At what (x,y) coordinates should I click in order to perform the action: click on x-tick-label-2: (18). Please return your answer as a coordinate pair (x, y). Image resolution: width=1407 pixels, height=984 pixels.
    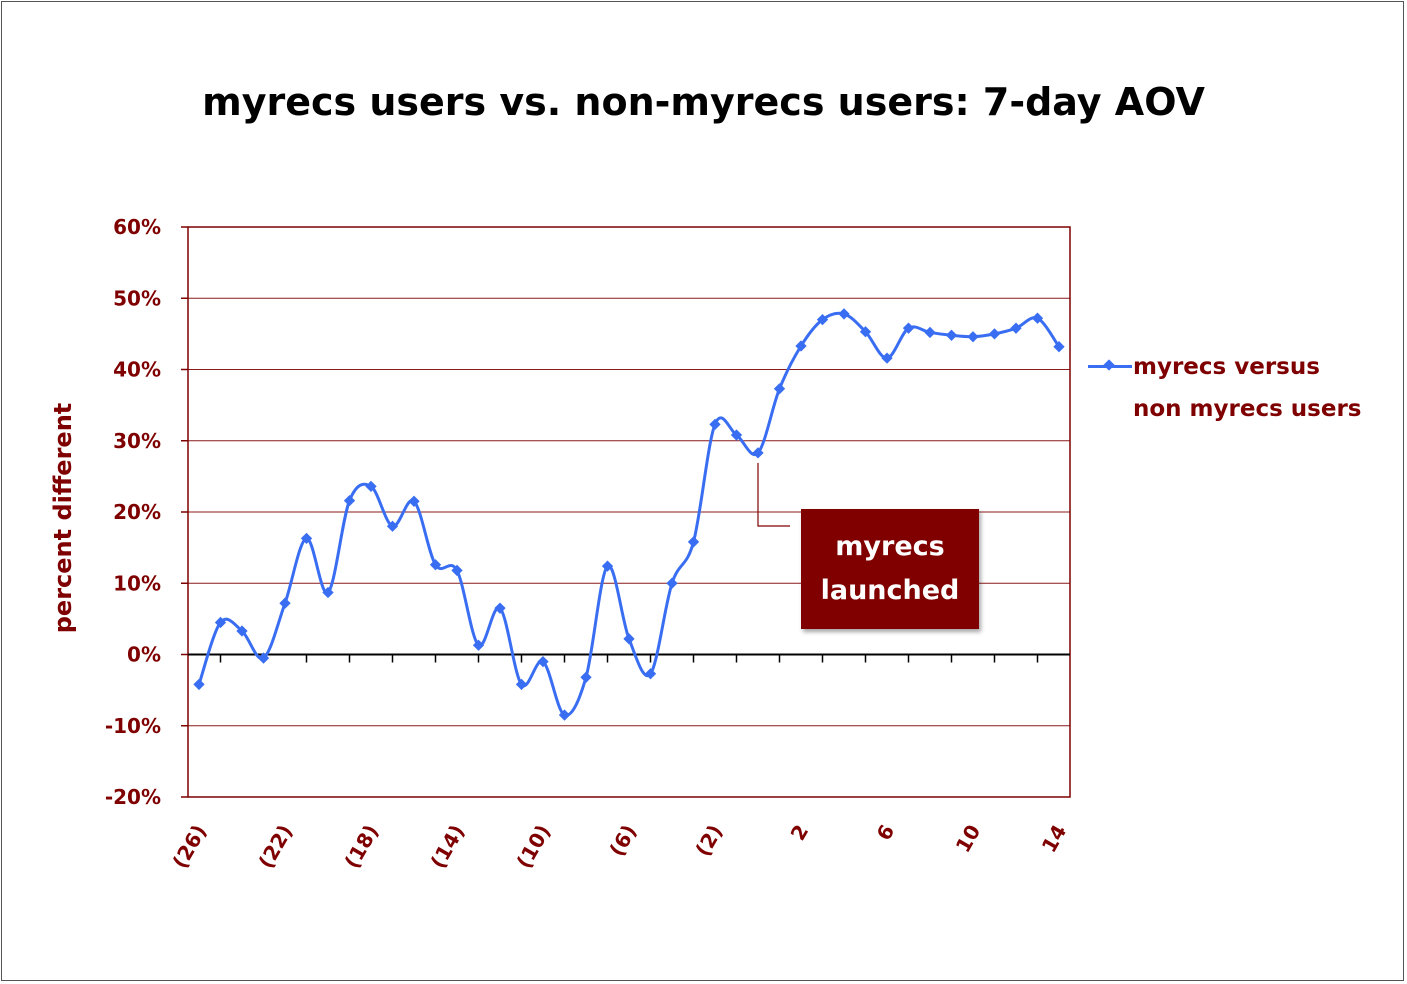
    Looking at the image, I should click on (361, 847).